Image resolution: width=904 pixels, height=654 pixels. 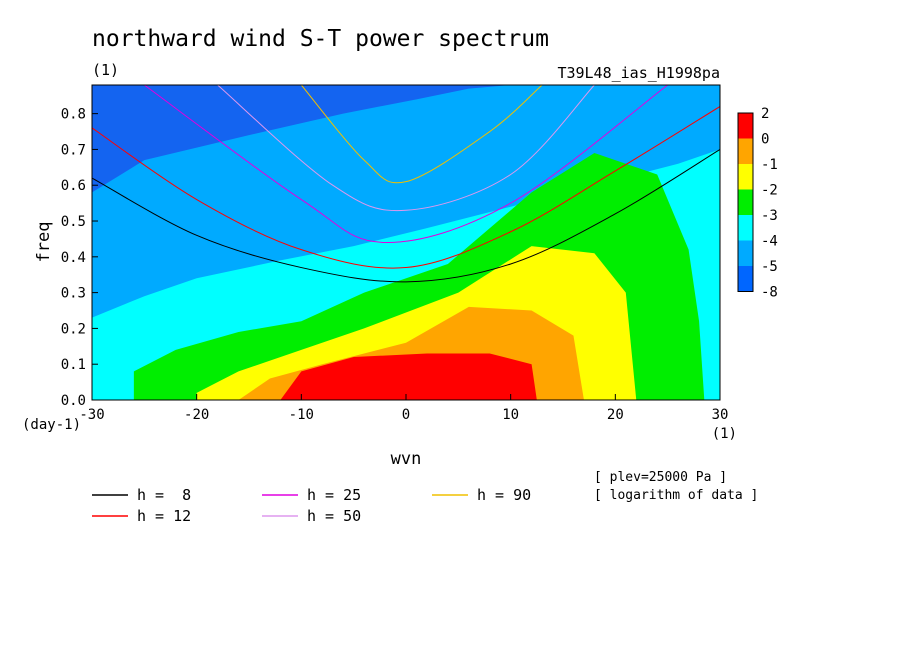 I want to click on legend-label: h = 12, so click(x=164, y=516).